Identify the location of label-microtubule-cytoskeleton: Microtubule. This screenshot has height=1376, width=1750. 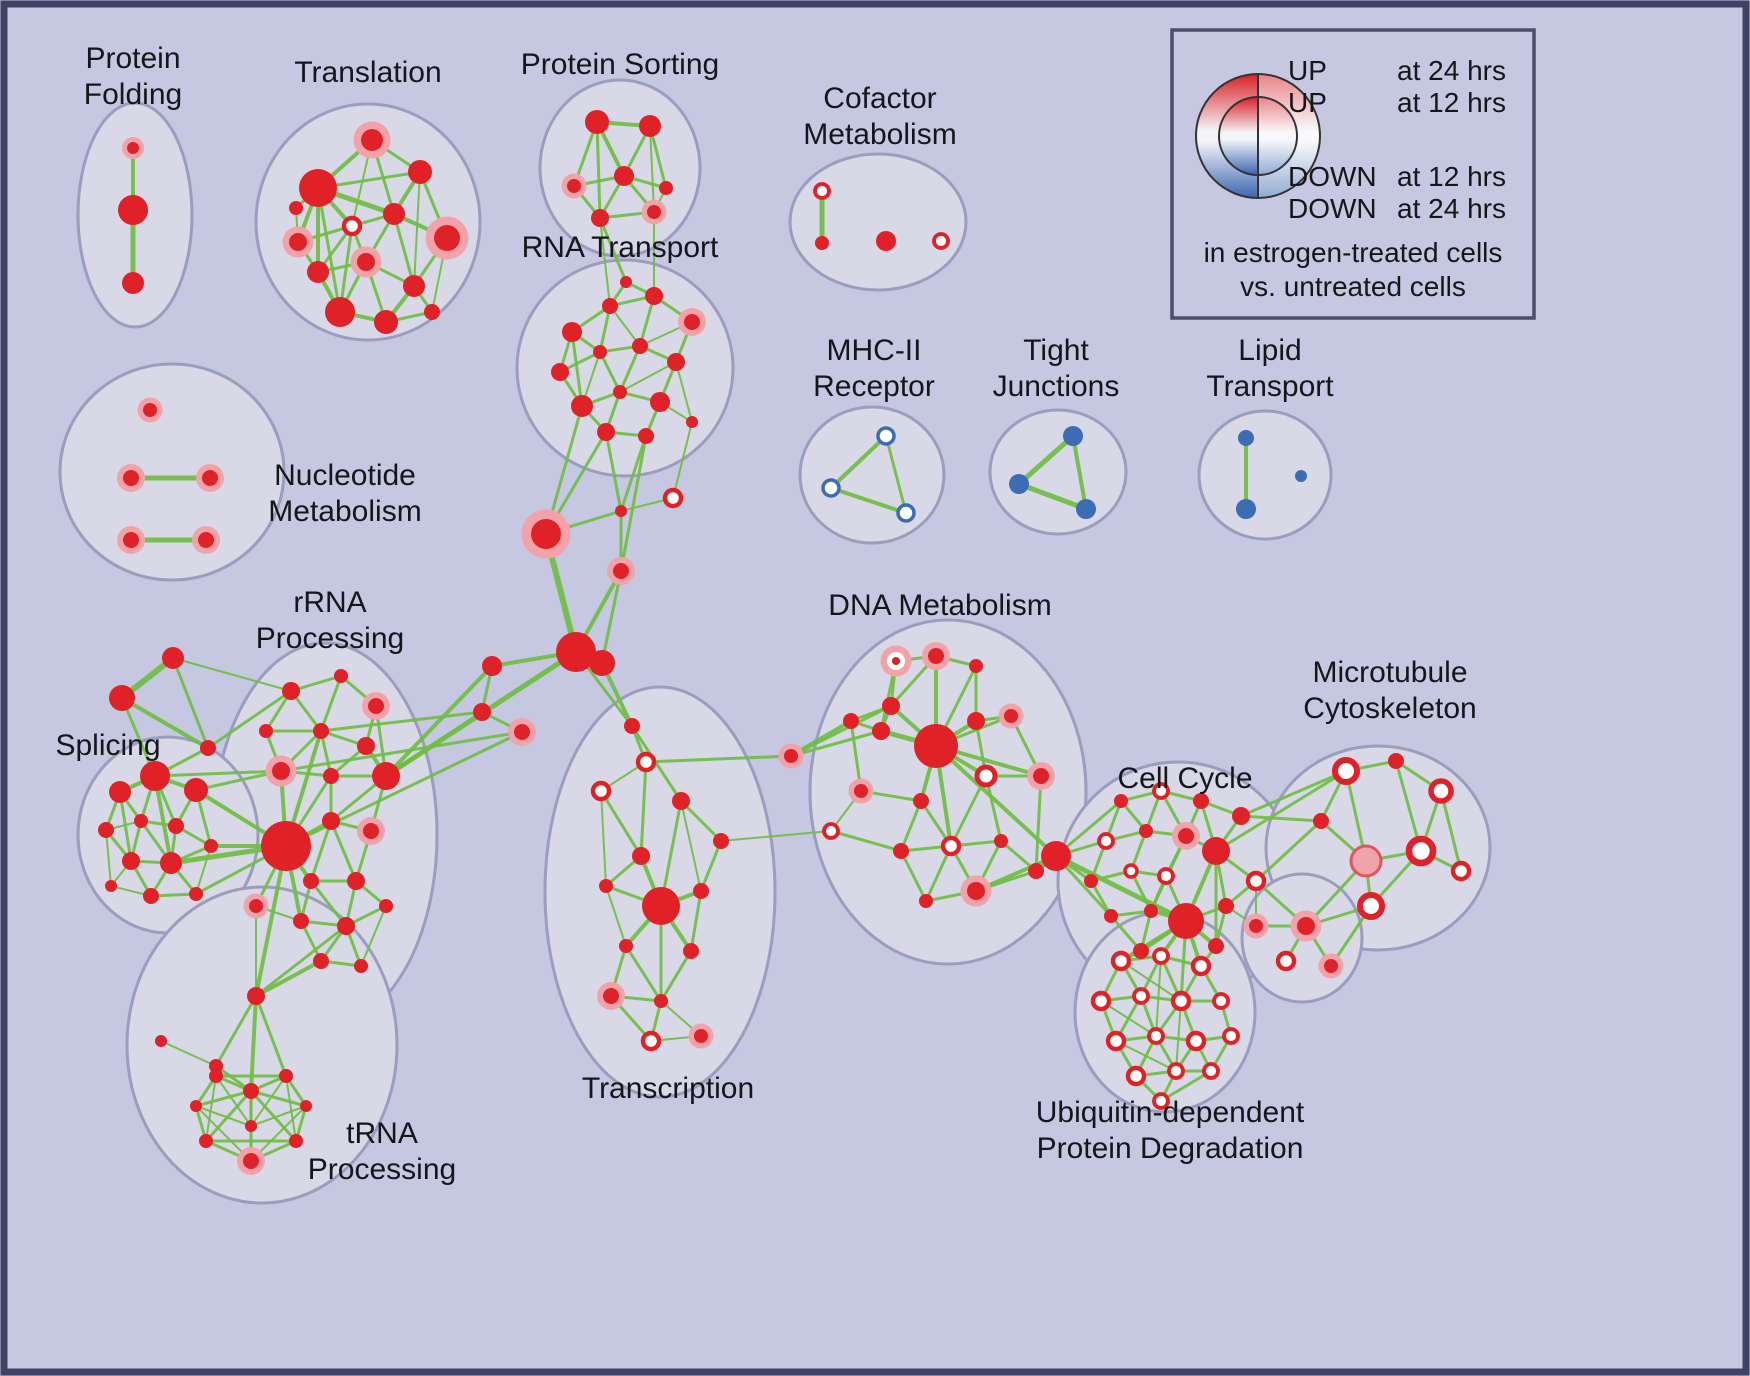
(1389, 672).